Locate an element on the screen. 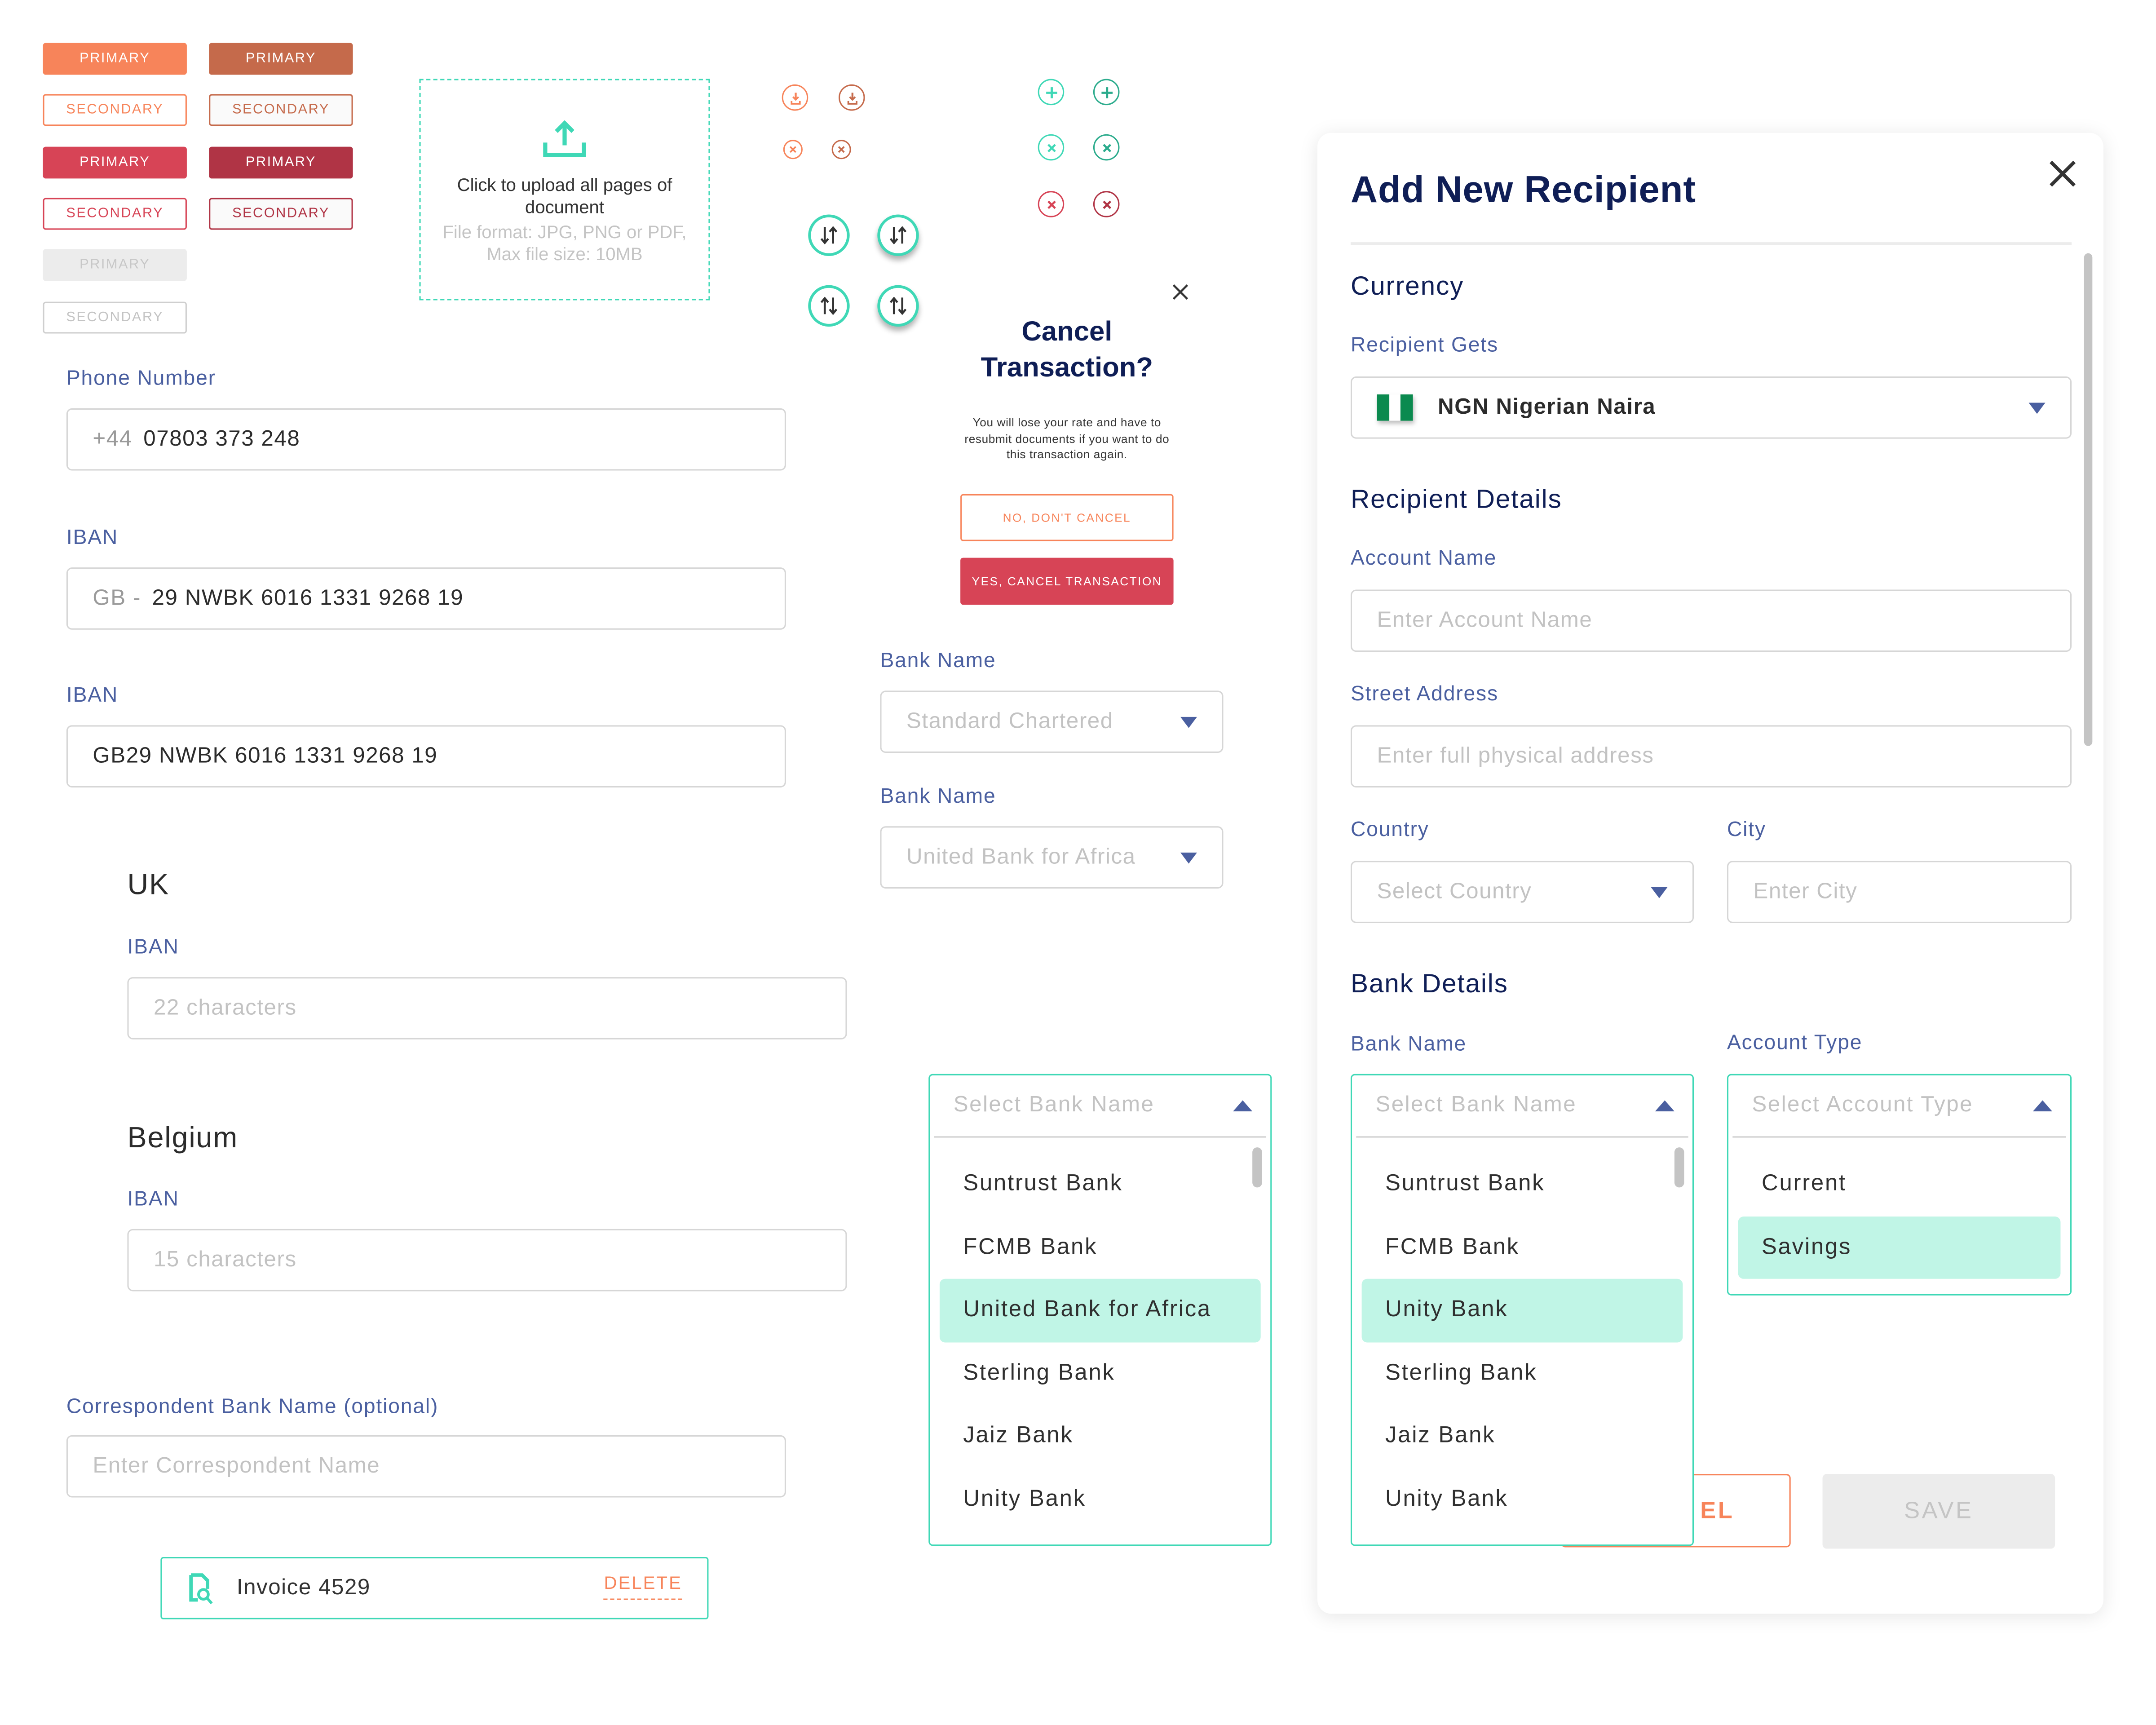 The height and width of the screenshot is (1725, 2156). currency-select: NGN Nigerian Naira is located at coordinates (1711, 407).